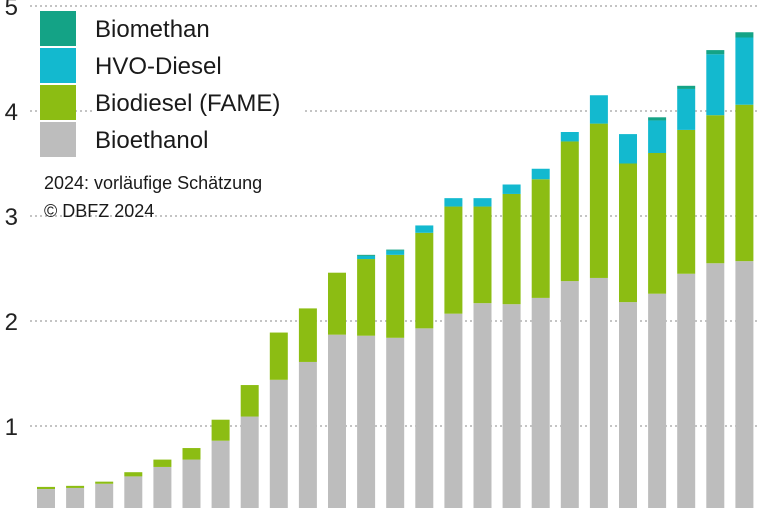 Image resolution: width=762 pixels, height=508 pixels. What do you see at coordinates (424, 280) in the screenshot?
I see `bar-segment-biodiesel-fame--13` at bounding box center [424, 280].